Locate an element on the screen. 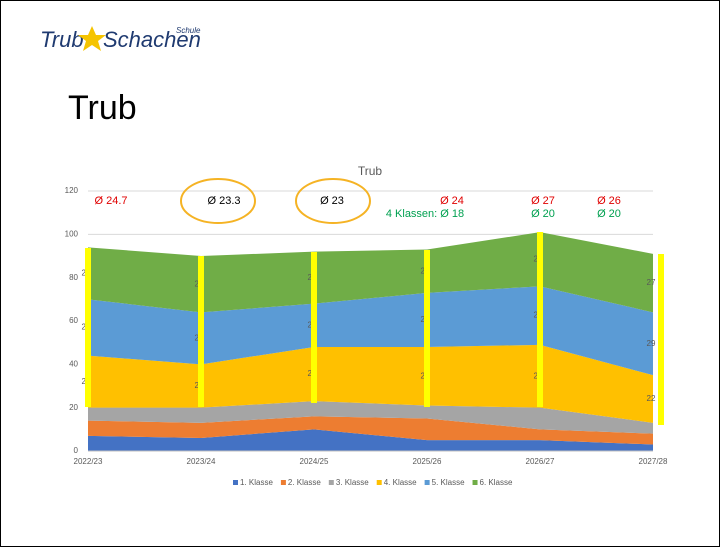 The width and height of the screenshot is (720, 547). y-tick-label: 120 is located at coordinates (72, 190).